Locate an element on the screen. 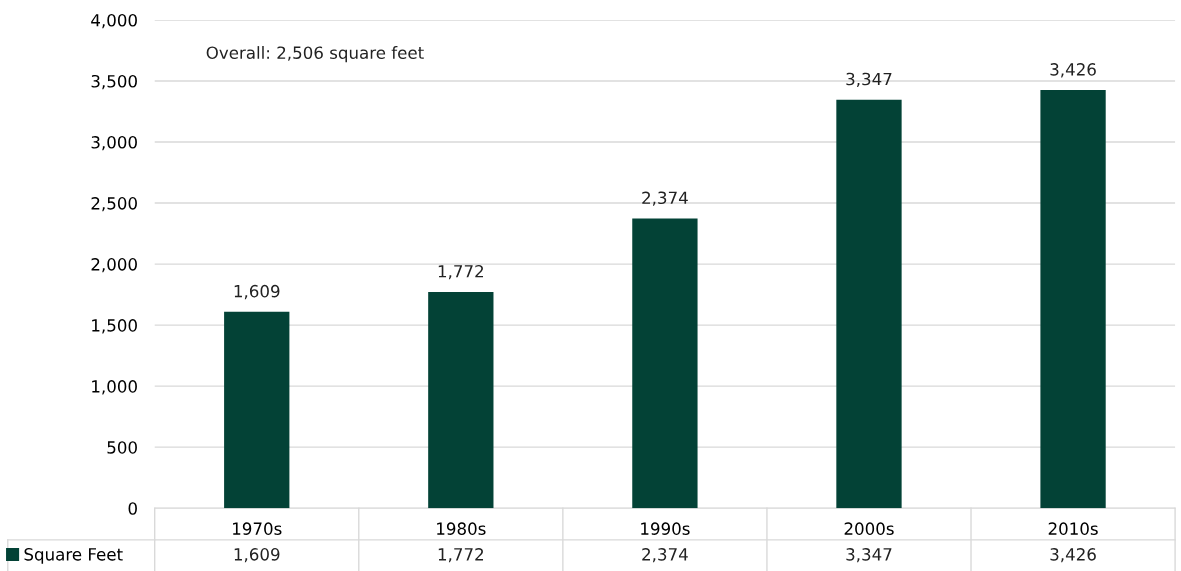 The height and width of the screenshot is (571, 1181). y-tick-label: 3,500 is located at coordinates (114, 82).